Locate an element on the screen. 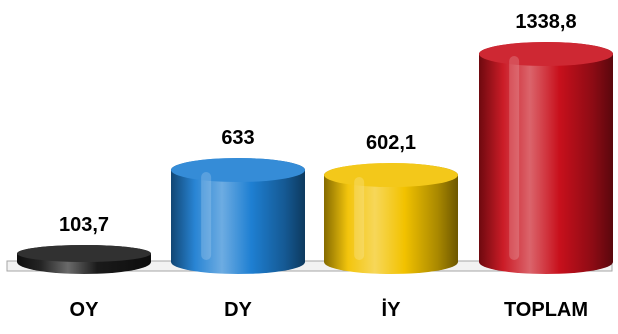 The height and width of the screenshot is (334, 618). data-label-2: 602,1 is located at coordinates (391, 143).